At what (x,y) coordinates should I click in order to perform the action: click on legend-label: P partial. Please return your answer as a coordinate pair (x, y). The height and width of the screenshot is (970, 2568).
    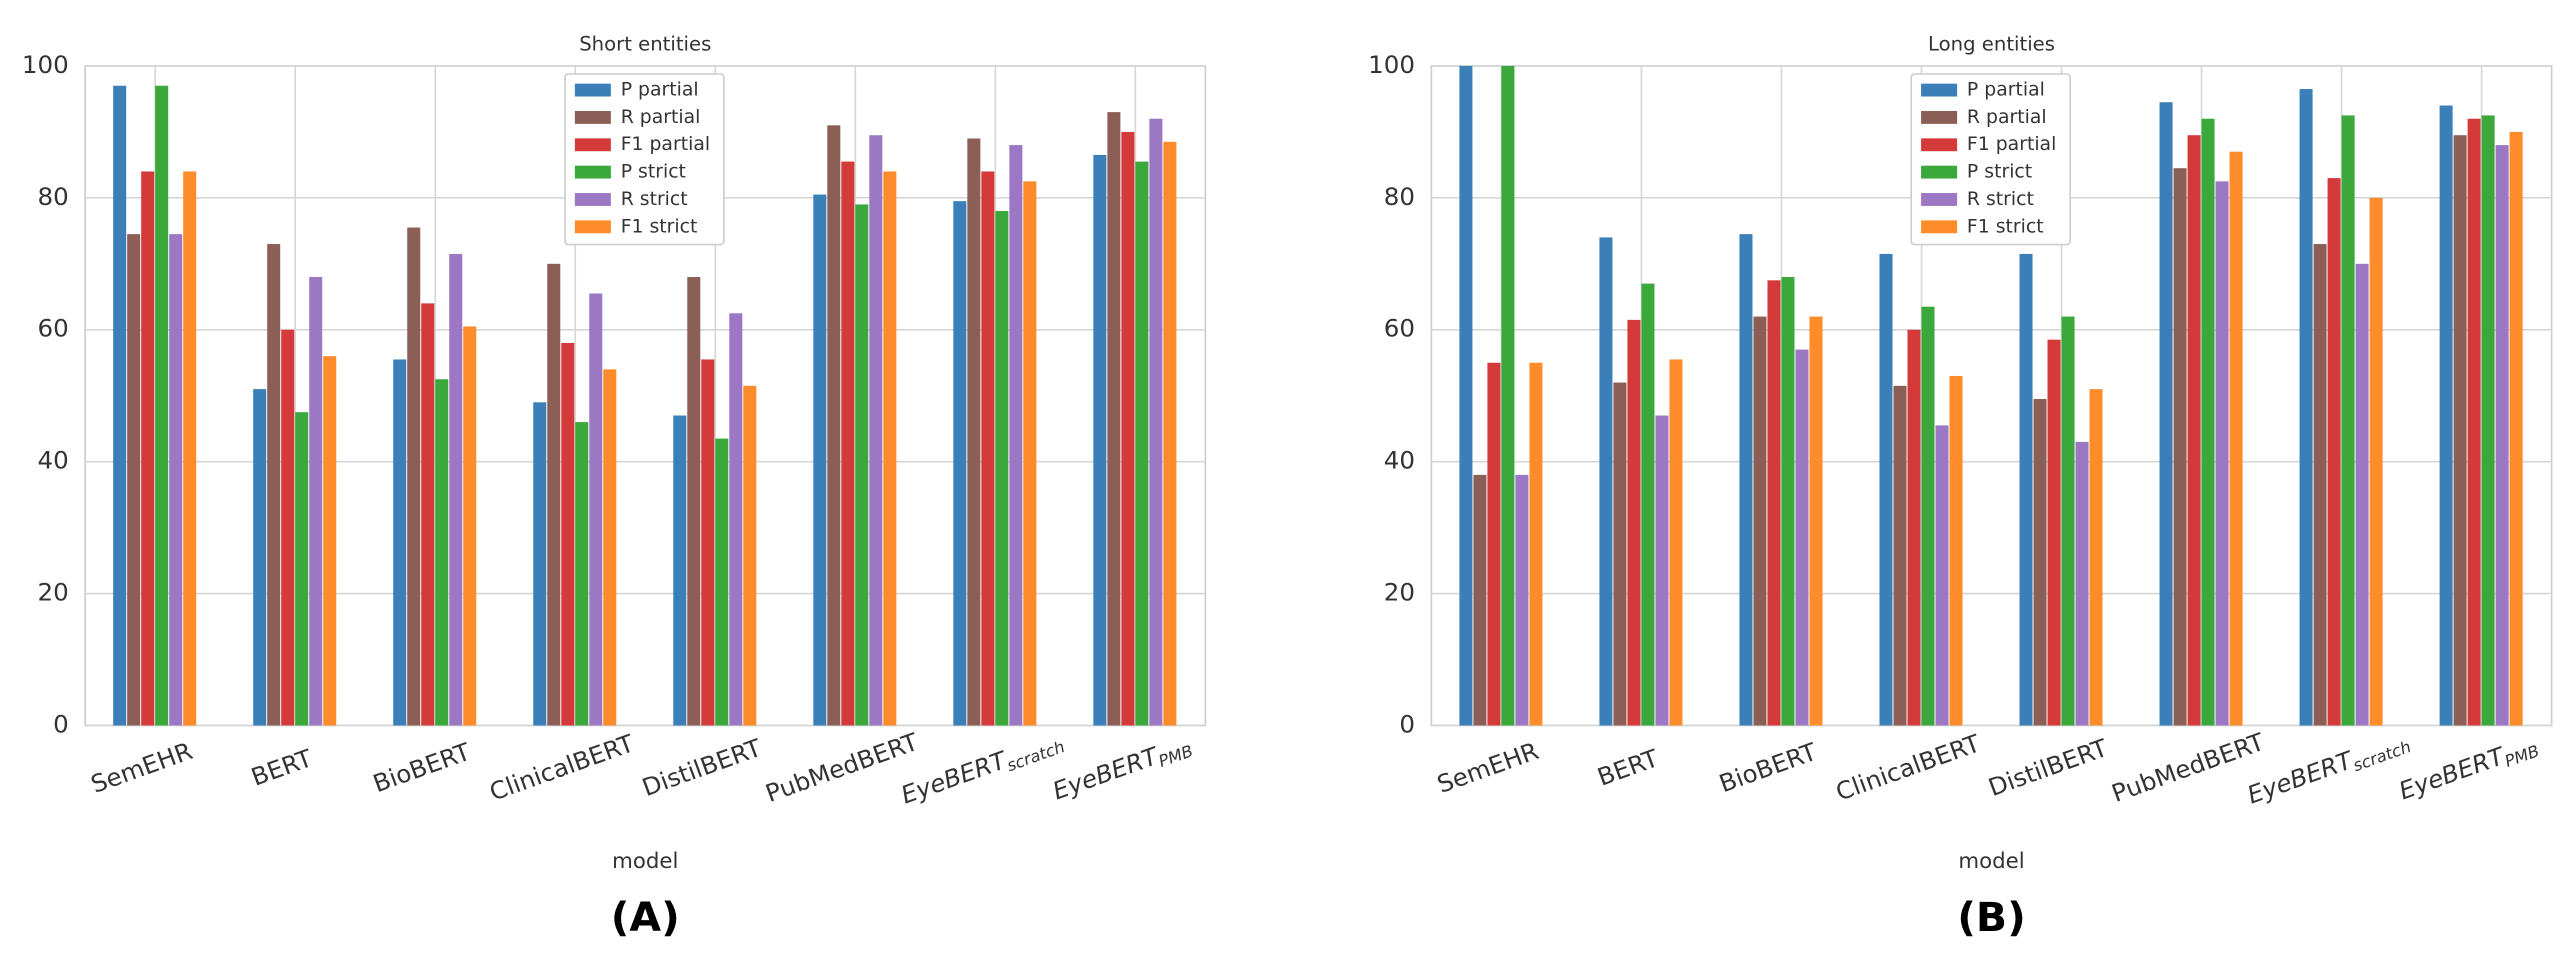
    Looking at the image, I should click on (660, 90).